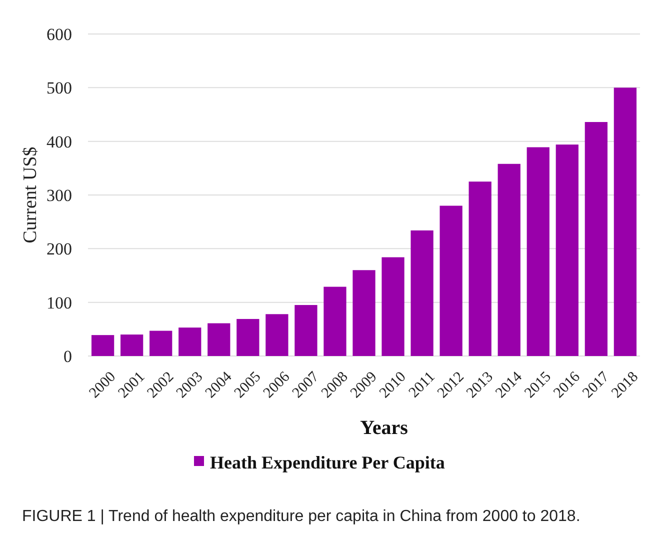  Describe the element at coordinates (59, 302) in the screenshot. I see `y-tick-label: 100` at that location.